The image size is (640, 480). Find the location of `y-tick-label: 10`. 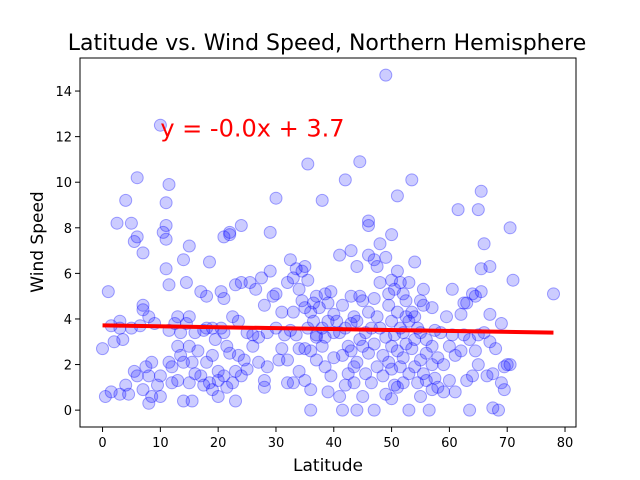

y-tick-label: 10 is located at coordinates (63, 183).